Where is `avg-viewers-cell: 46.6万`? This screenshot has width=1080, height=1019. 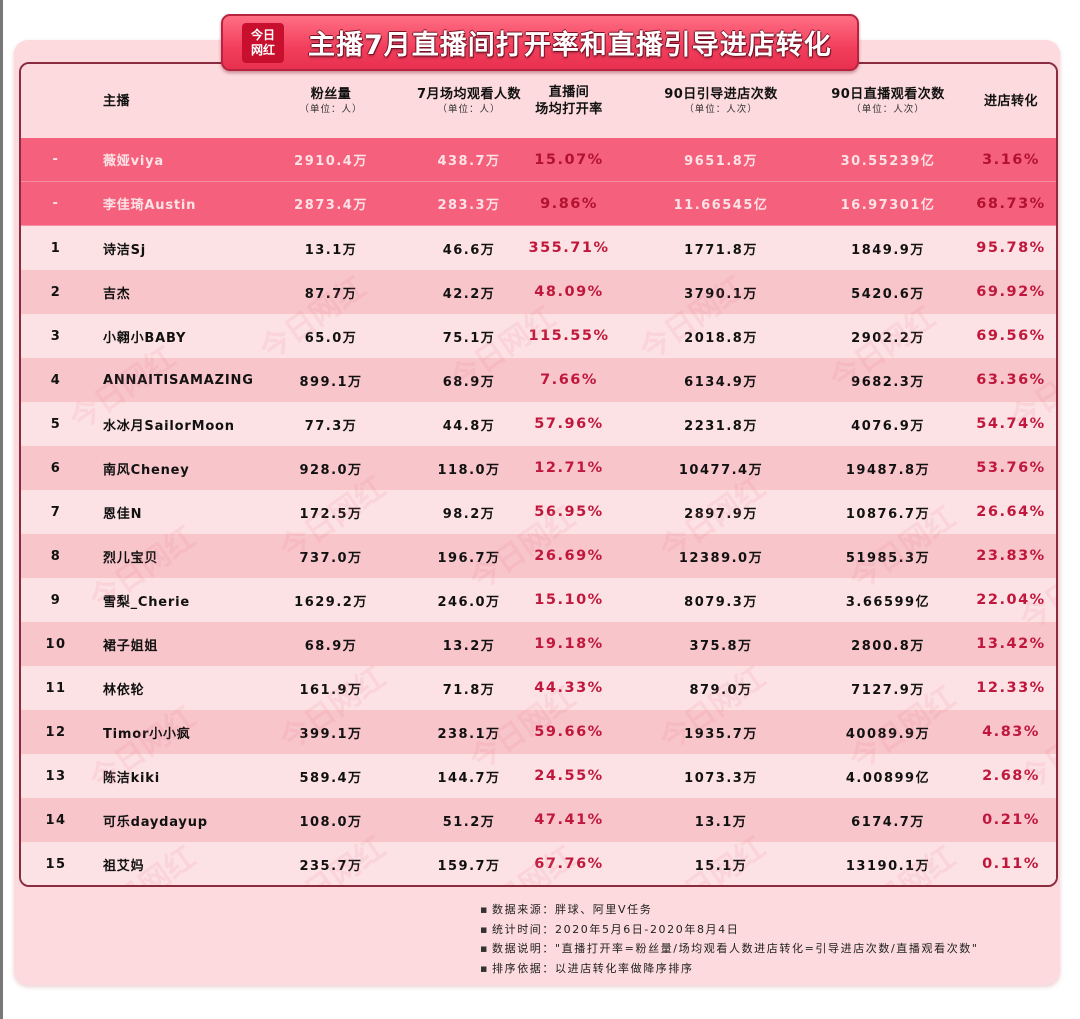
avg-viewers-cell: 46.6万 is located at coordinates (469, 250).